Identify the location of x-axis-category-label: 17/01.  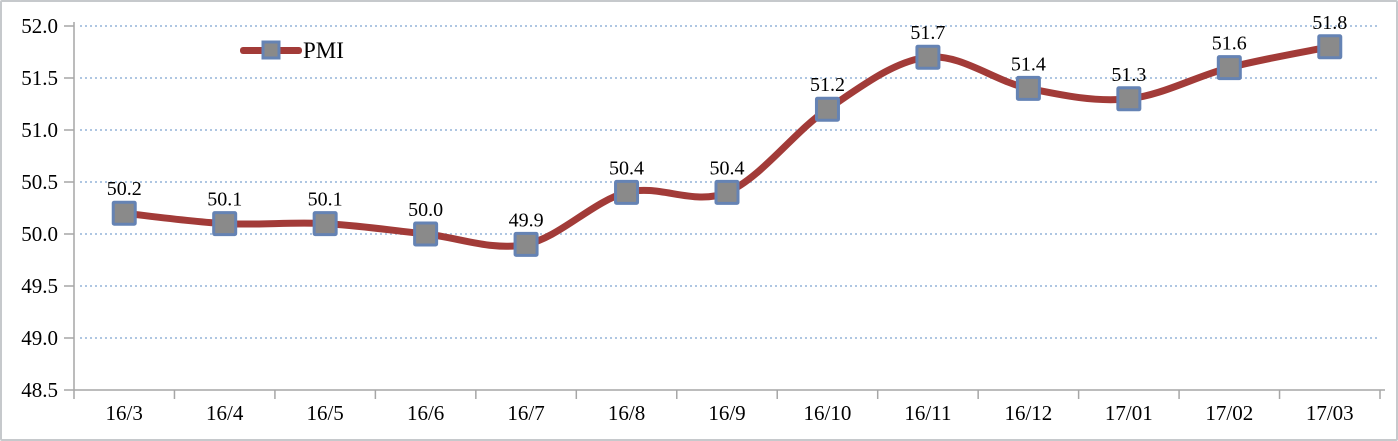
(1129, 413).